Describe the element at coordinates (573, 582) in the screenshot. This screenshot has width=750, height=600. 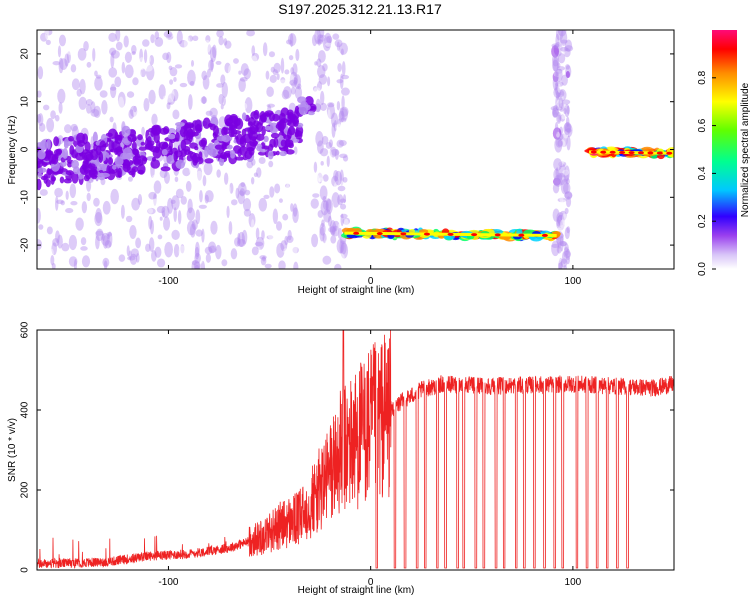
I see `snr-x-tick-label: 100` at that location.